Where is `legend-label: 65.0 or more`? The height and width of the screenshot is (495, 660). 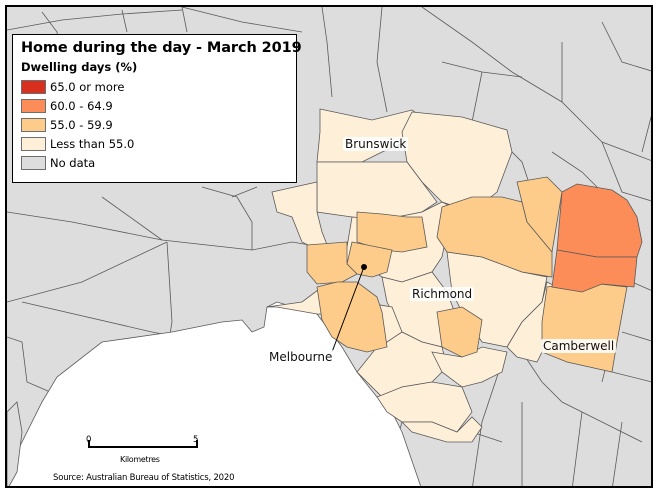 legend-label: 65.0 or more is located at coordinates (87, 86).